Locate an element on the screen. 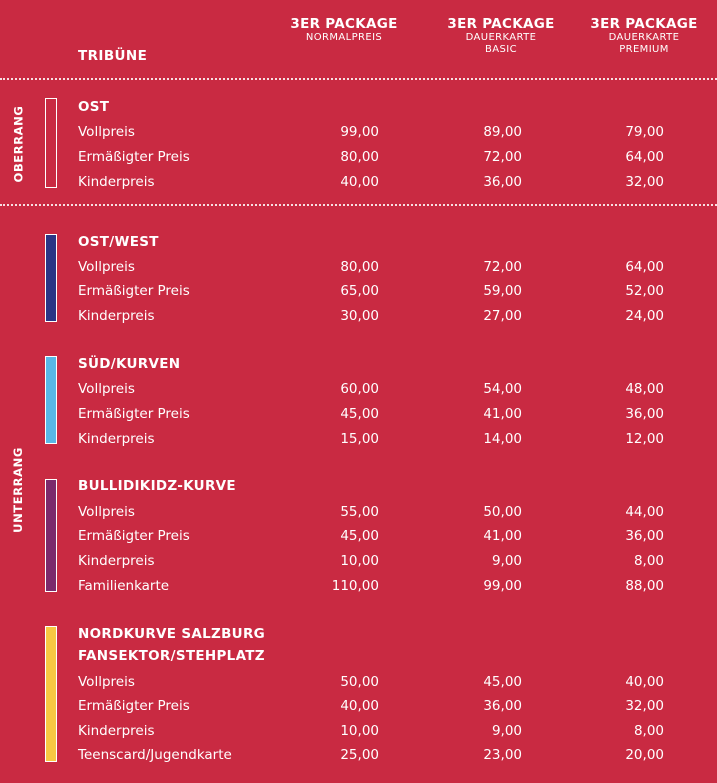 This screenshot has height=783, width=717. price-dauerkarte-premium: 20,00 is located at coordinates (644, 755).